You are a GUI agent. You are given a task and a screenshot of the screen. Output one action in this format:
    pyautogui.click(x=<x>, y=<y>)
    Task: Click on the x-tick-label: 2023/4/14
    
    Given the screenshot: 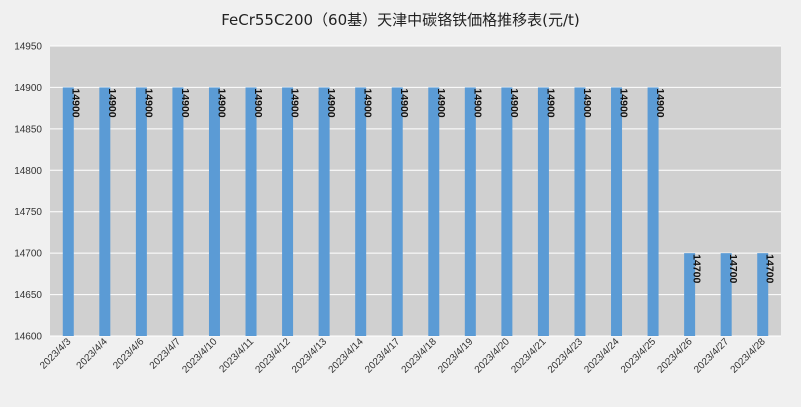 What is the action you would take?
    pyautogui.click(x=347, y=356)
    